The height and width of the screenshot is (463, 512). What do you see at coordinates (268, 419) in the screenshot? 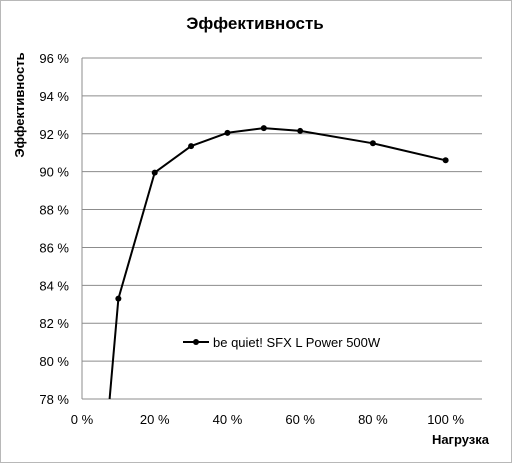
I see `x-tick-labels: 0 % 20 % 40 % 60 % 80 % 100 %` at bounding box center [268, 419].